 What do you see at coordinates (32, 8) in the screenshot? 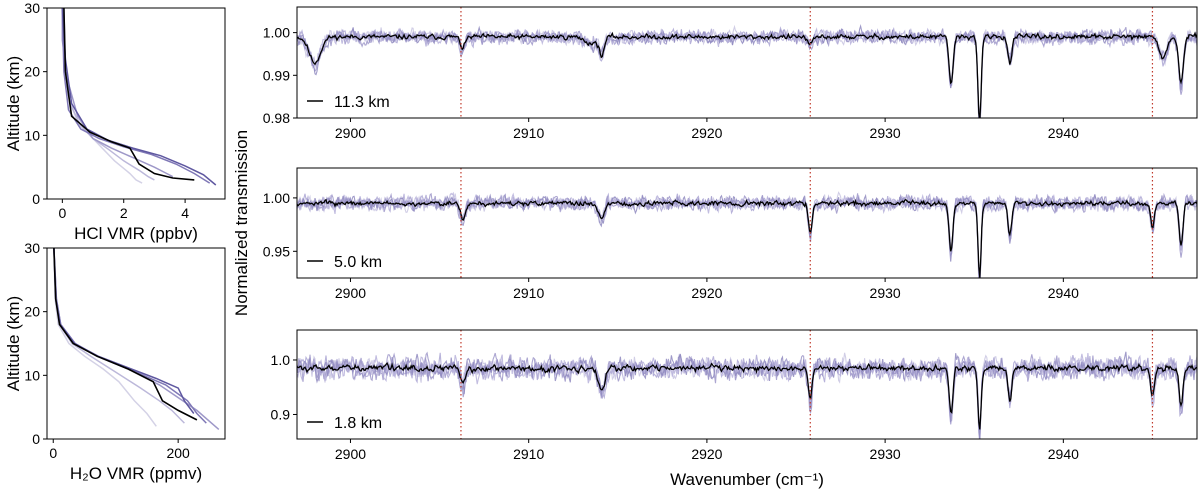
I see `profile-hcl-ytick-label: 30` at bounding box center [32, 8].